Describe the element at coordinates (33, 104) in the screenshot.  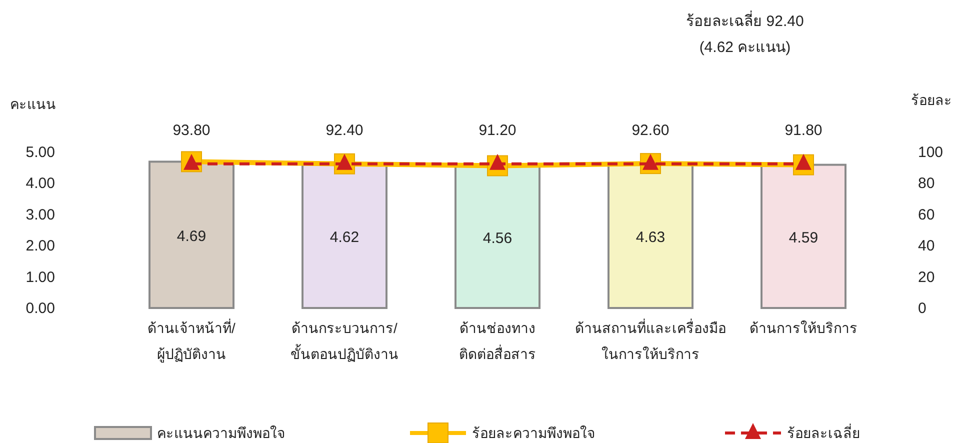
I see `y-axis-title: คะแนน` at that location.